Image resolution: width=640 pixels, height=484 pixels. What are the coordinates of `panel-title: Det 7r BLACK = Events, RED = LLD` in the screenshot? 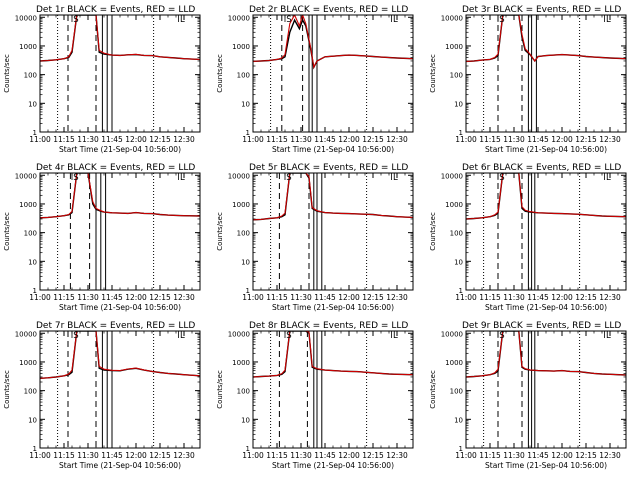 It's located at (115, 326).